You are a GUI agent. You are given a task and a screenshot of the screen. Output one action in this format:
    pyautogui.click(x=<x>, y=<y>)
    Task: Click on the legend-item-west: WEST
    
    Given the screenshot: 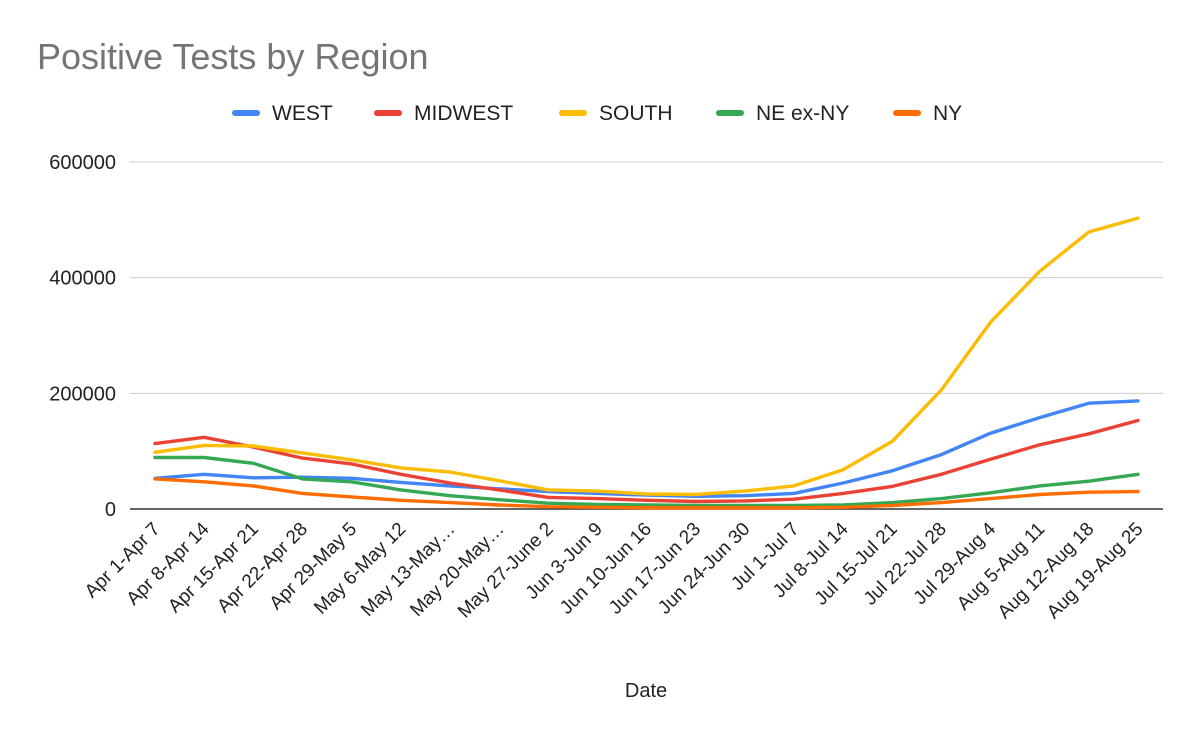 What is the action you would take?
    pyautogui.click(x=282, y=113)
    